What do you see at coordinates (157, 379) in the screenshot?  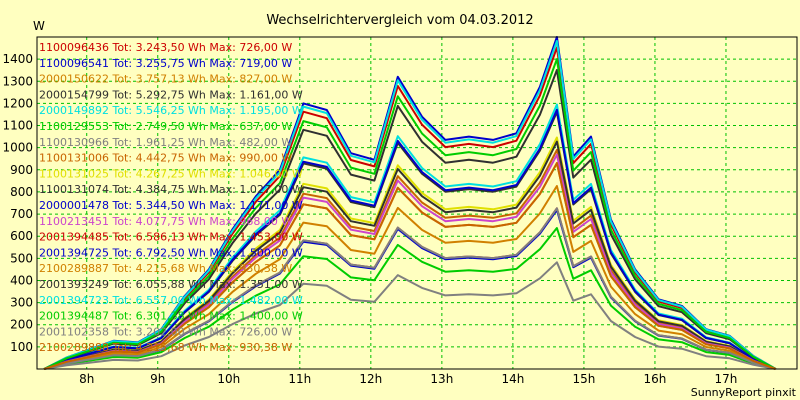 I see `x-tick-label: 9h` at bounding box center [157, 379].